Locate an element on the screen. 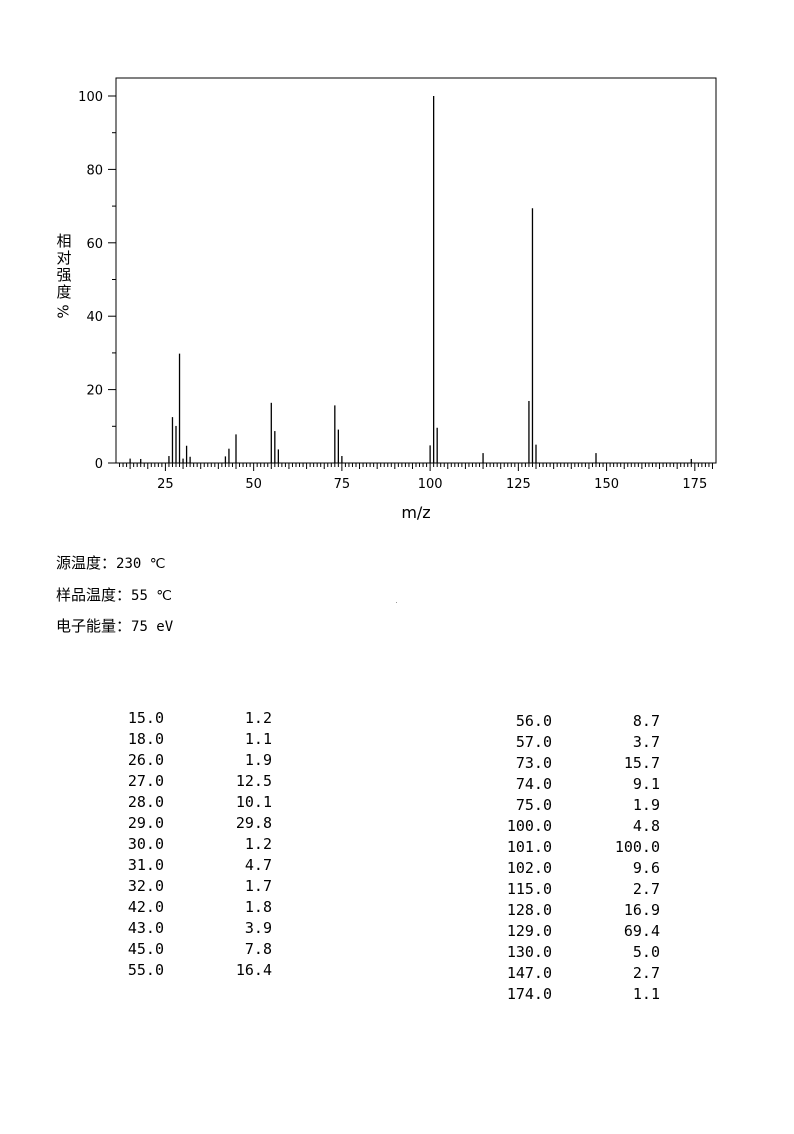 The width and height of the screenshot is (794, 1134). y-tick-label: 0 is located at coordinates (99, 464).